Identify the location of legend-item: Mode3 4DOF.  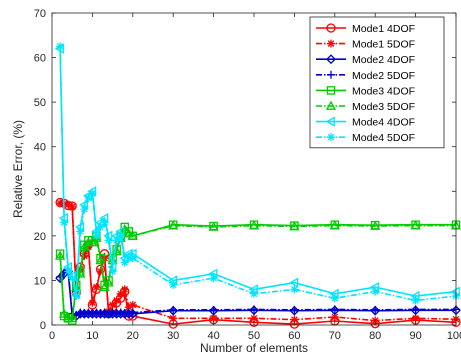
(365, 91).